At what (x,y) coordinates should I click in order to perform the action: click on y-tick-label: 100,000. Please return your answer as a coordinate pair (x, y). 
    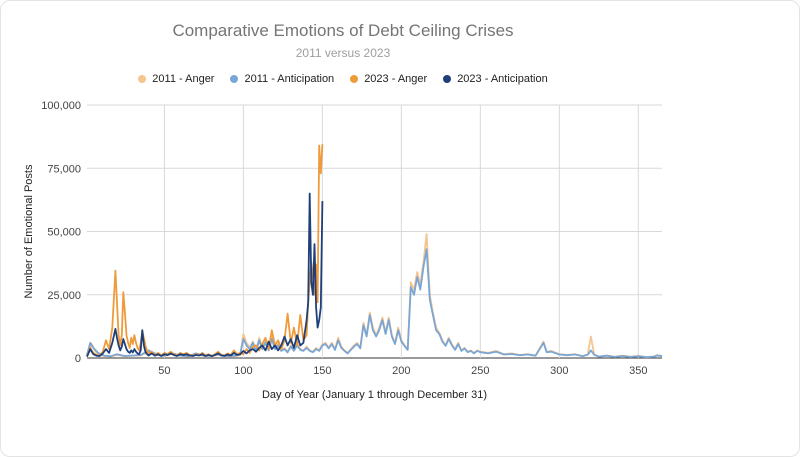
    Looking at the image, I should click on (61, 106).